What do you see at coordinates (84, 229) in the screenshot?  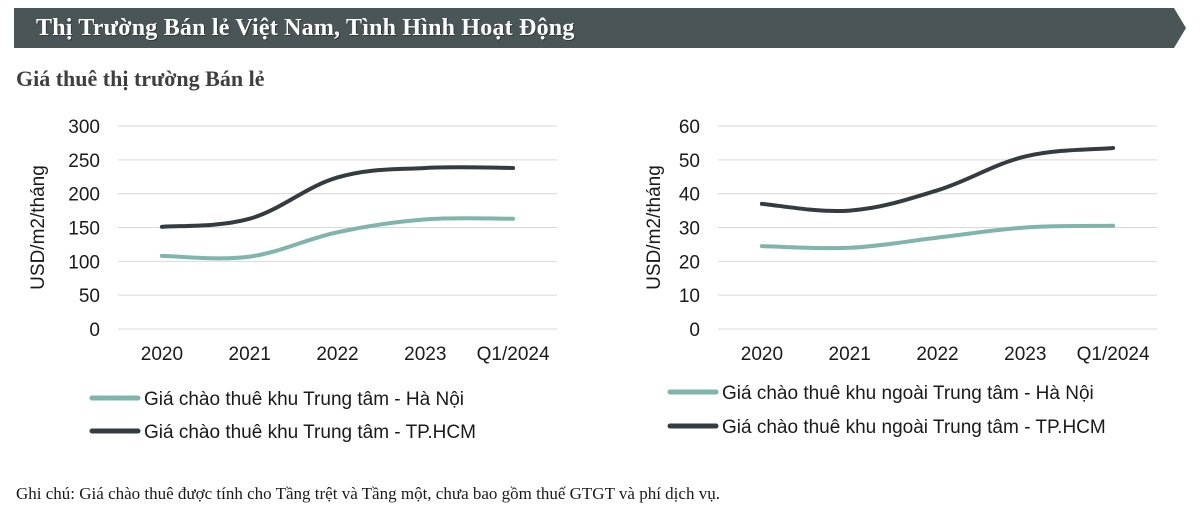 I see `y-tick-label: 150` at bounding box center [84, 229].